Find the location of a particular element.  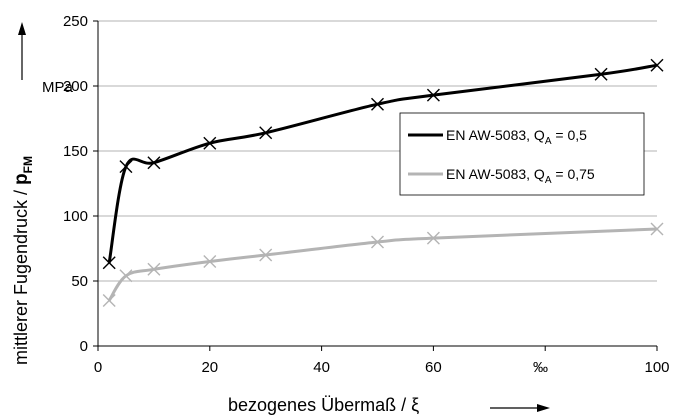

y-tick-label: 100 is located at coordinates (75, 216).